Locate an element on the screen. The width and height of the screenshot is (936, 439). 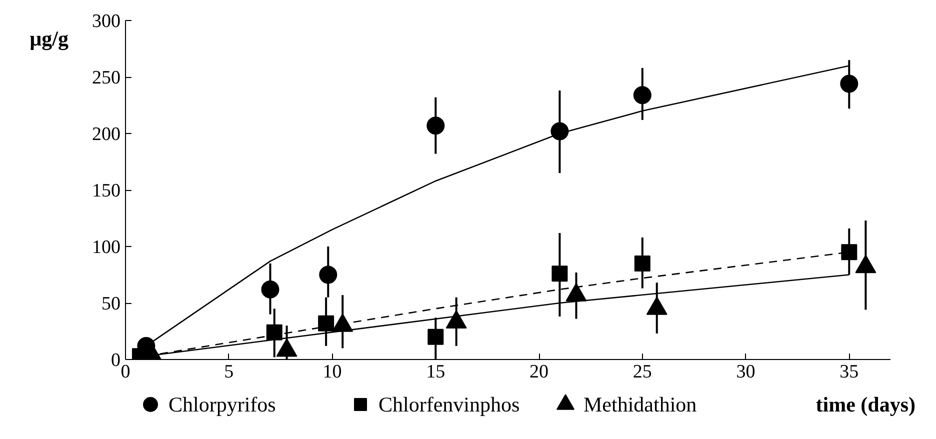
legend-label: Chlorfenvinphos is located at coordinates (449, 404).